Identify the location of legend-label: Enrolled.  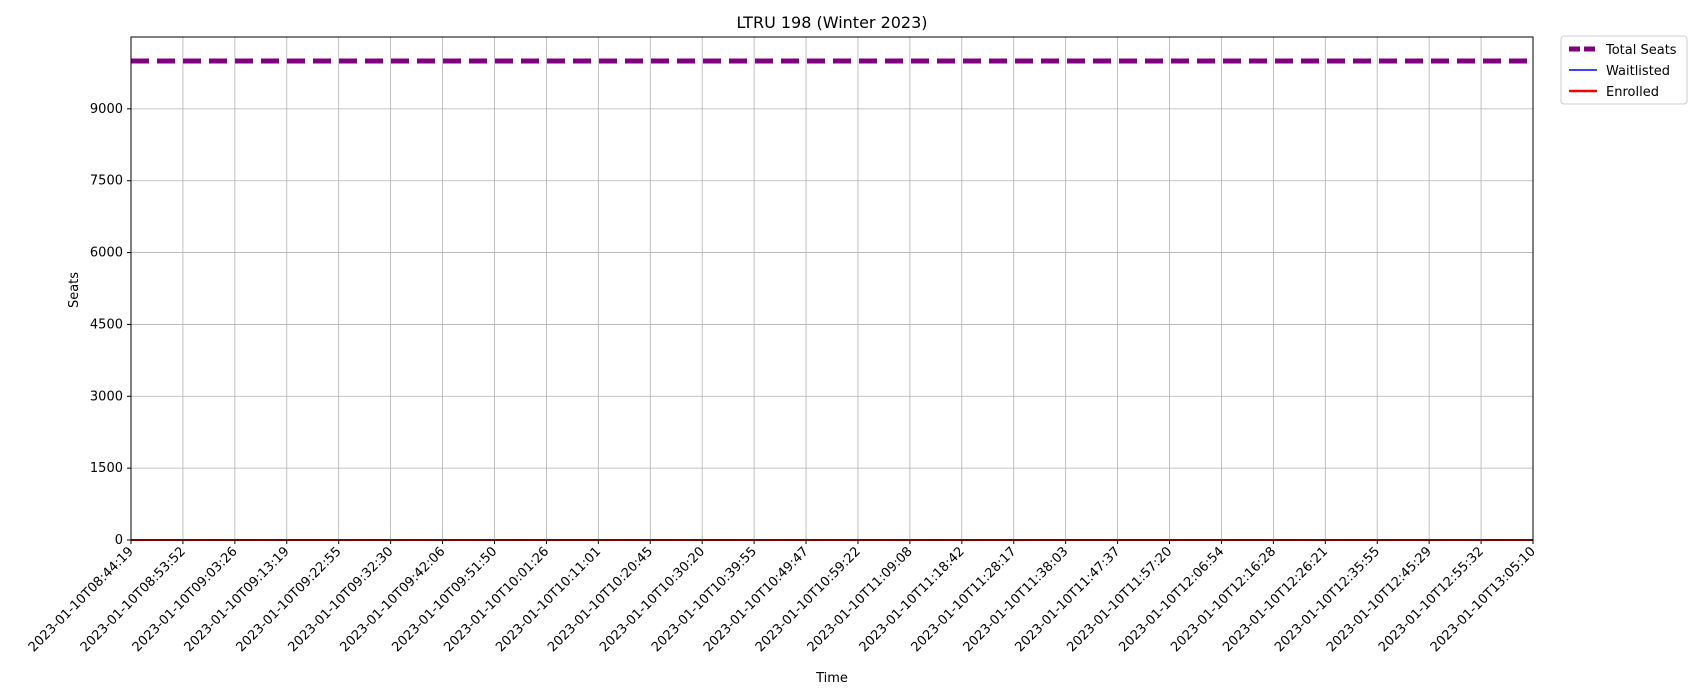
(1632, 92).